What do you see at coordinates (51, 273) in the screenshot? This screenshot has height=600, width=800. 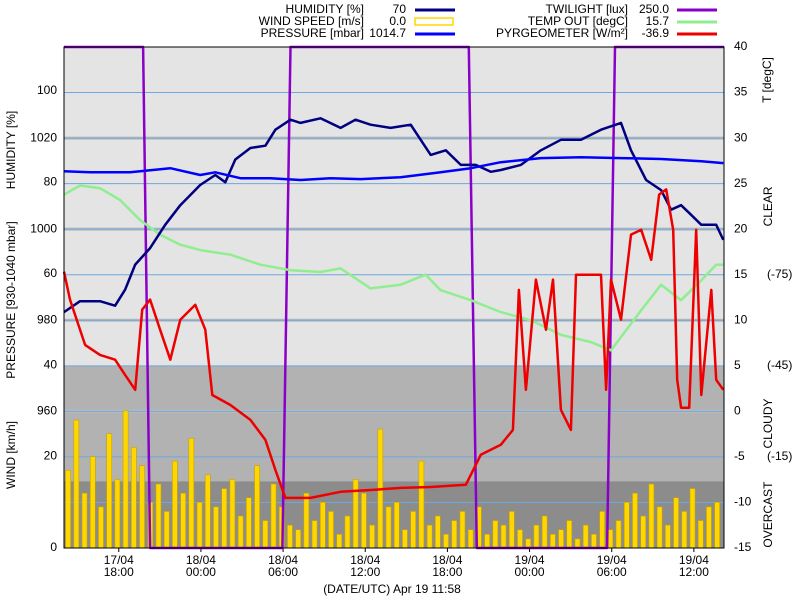 I see `y-tick-label: 60` at bounding box center [51, 273].